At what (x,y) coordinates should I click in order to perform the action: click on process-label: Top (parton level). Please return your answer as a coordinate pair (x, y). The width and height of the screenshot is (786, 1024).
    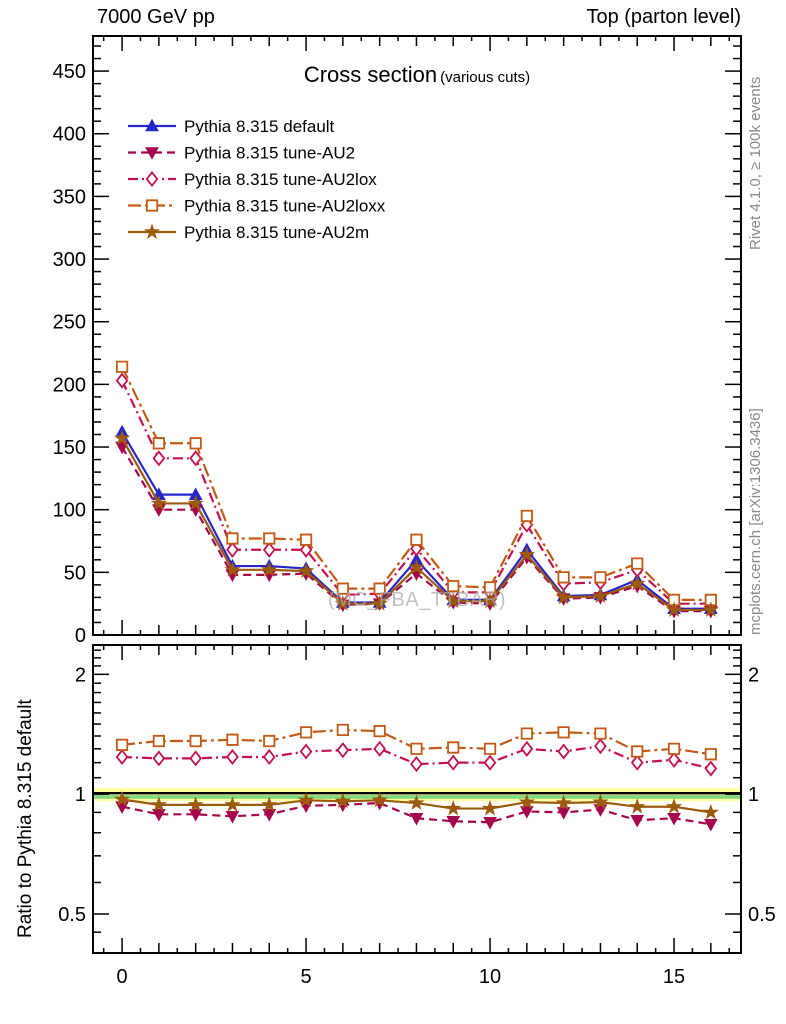
    Looking at the image, I should click on (663, 17).